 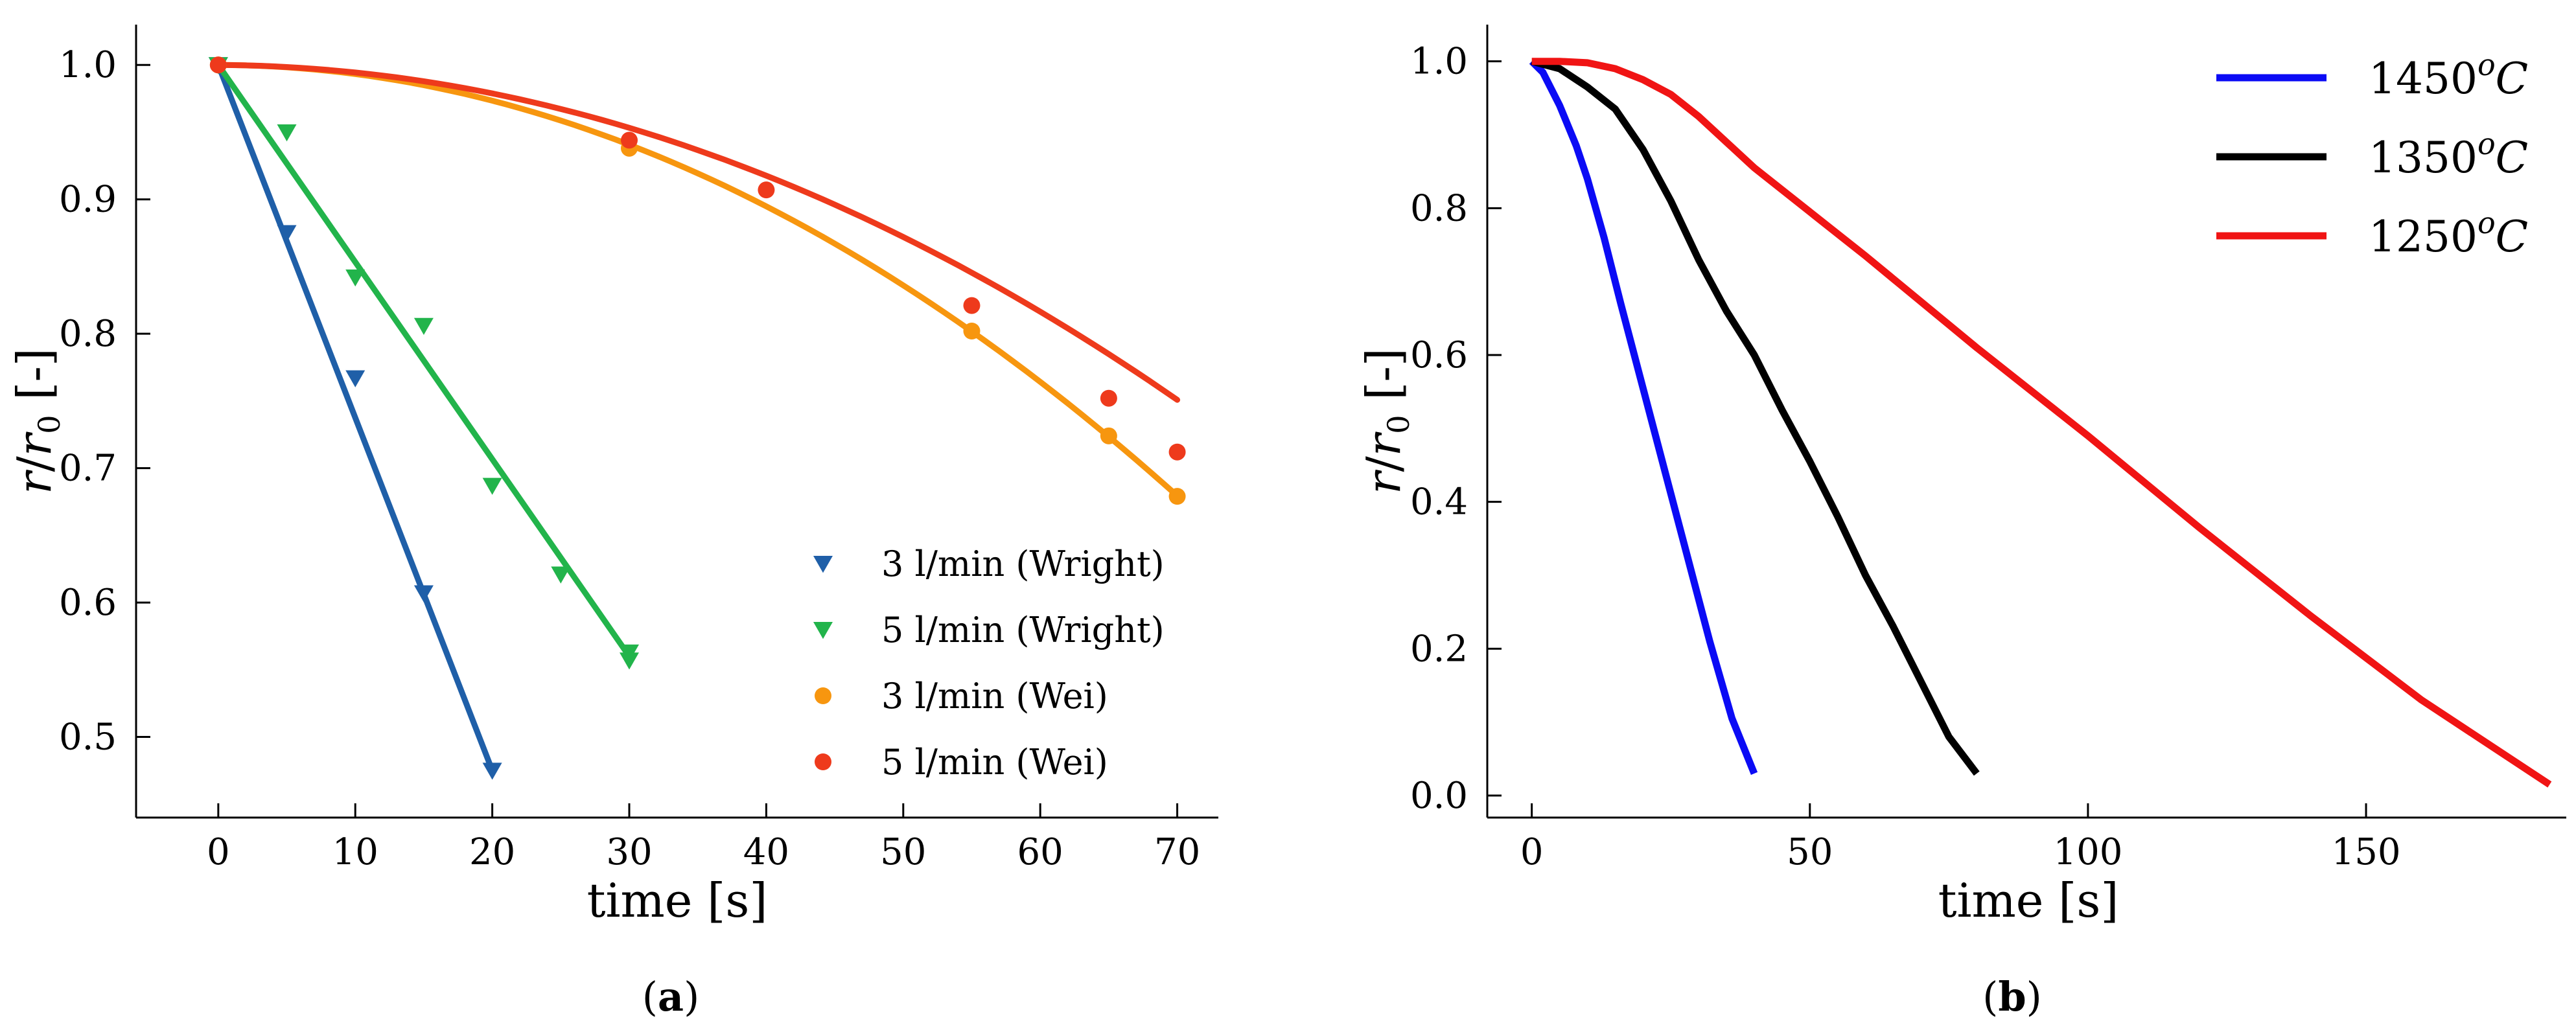 I want to click on panel-label-letter: b, so click(x=2012, y=996).